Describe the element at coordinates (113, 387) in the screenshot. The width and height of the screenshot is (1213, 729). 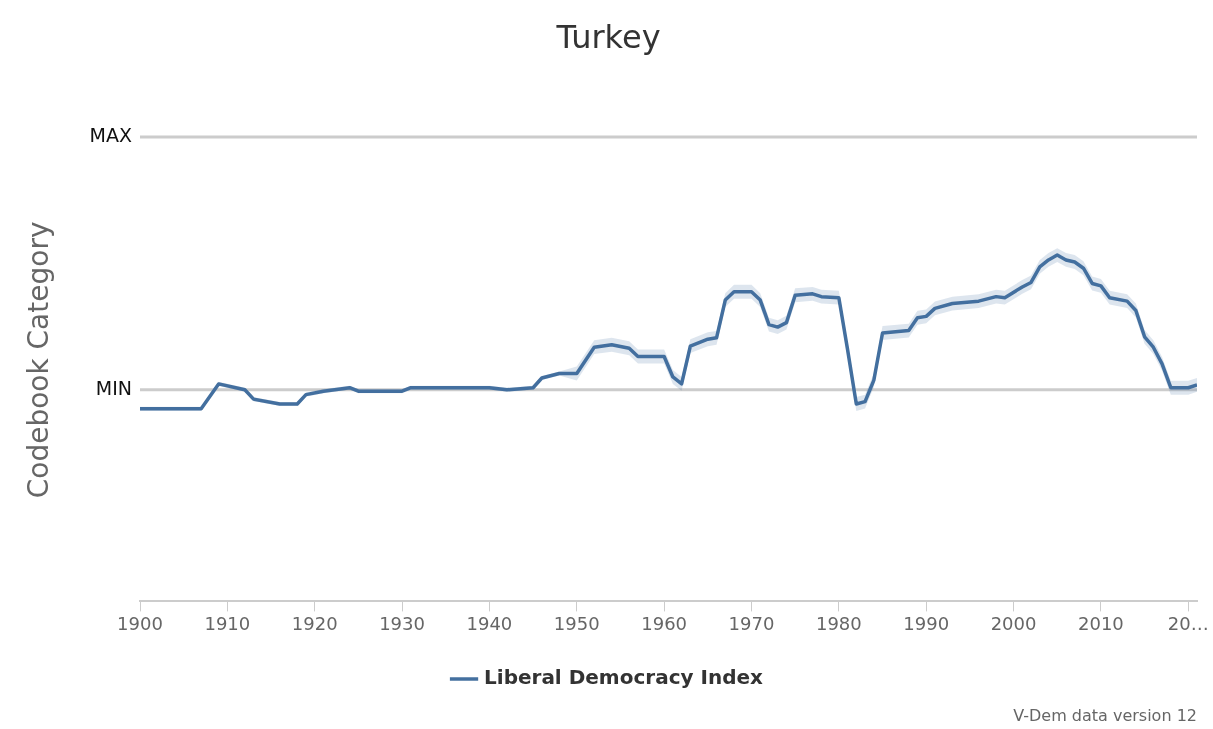
I see `ref-line-label: MIN` at that location.